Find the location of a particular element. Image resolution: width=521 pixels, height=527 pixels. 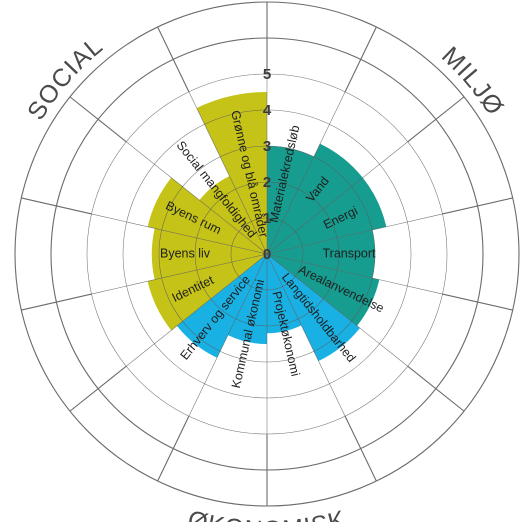

scale-number: 0 is located at coordinates (267, 254).